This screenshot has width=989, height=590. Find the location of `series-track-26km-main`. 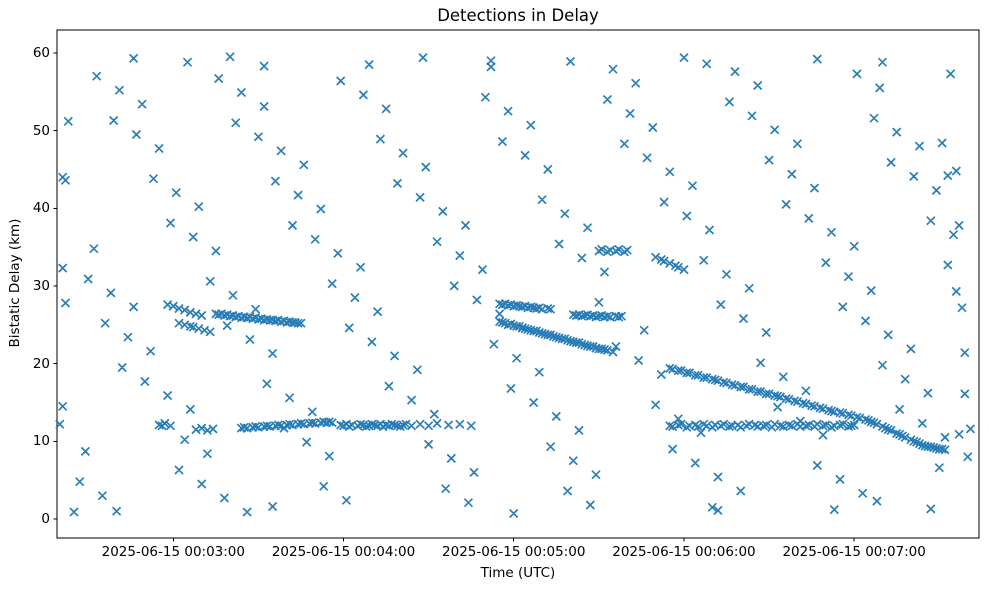

series-track-26km-main is located at coordinates (258, 318).